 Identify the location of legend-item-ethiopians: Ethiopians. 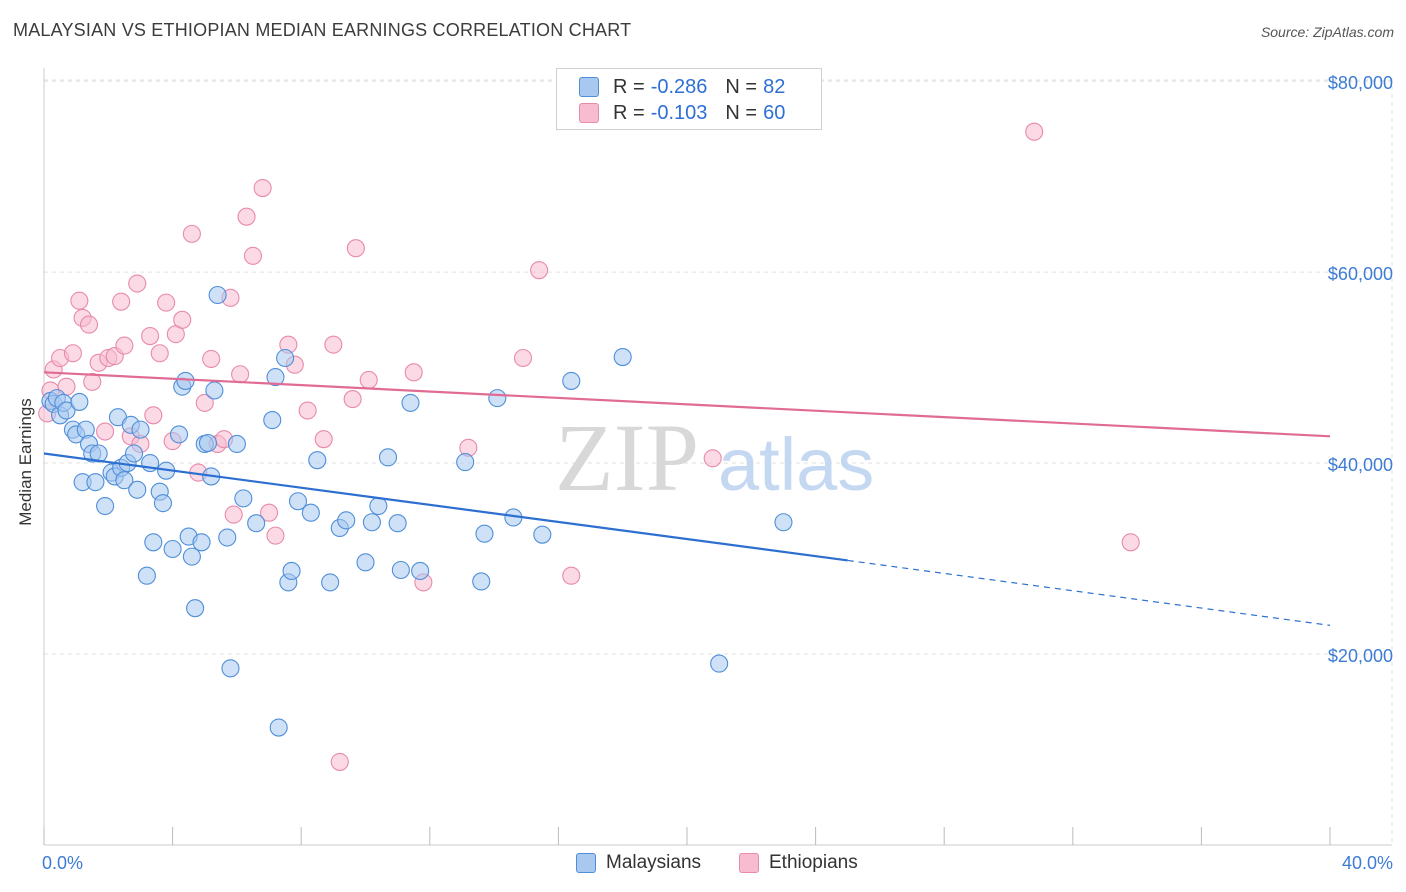
(798, 863).